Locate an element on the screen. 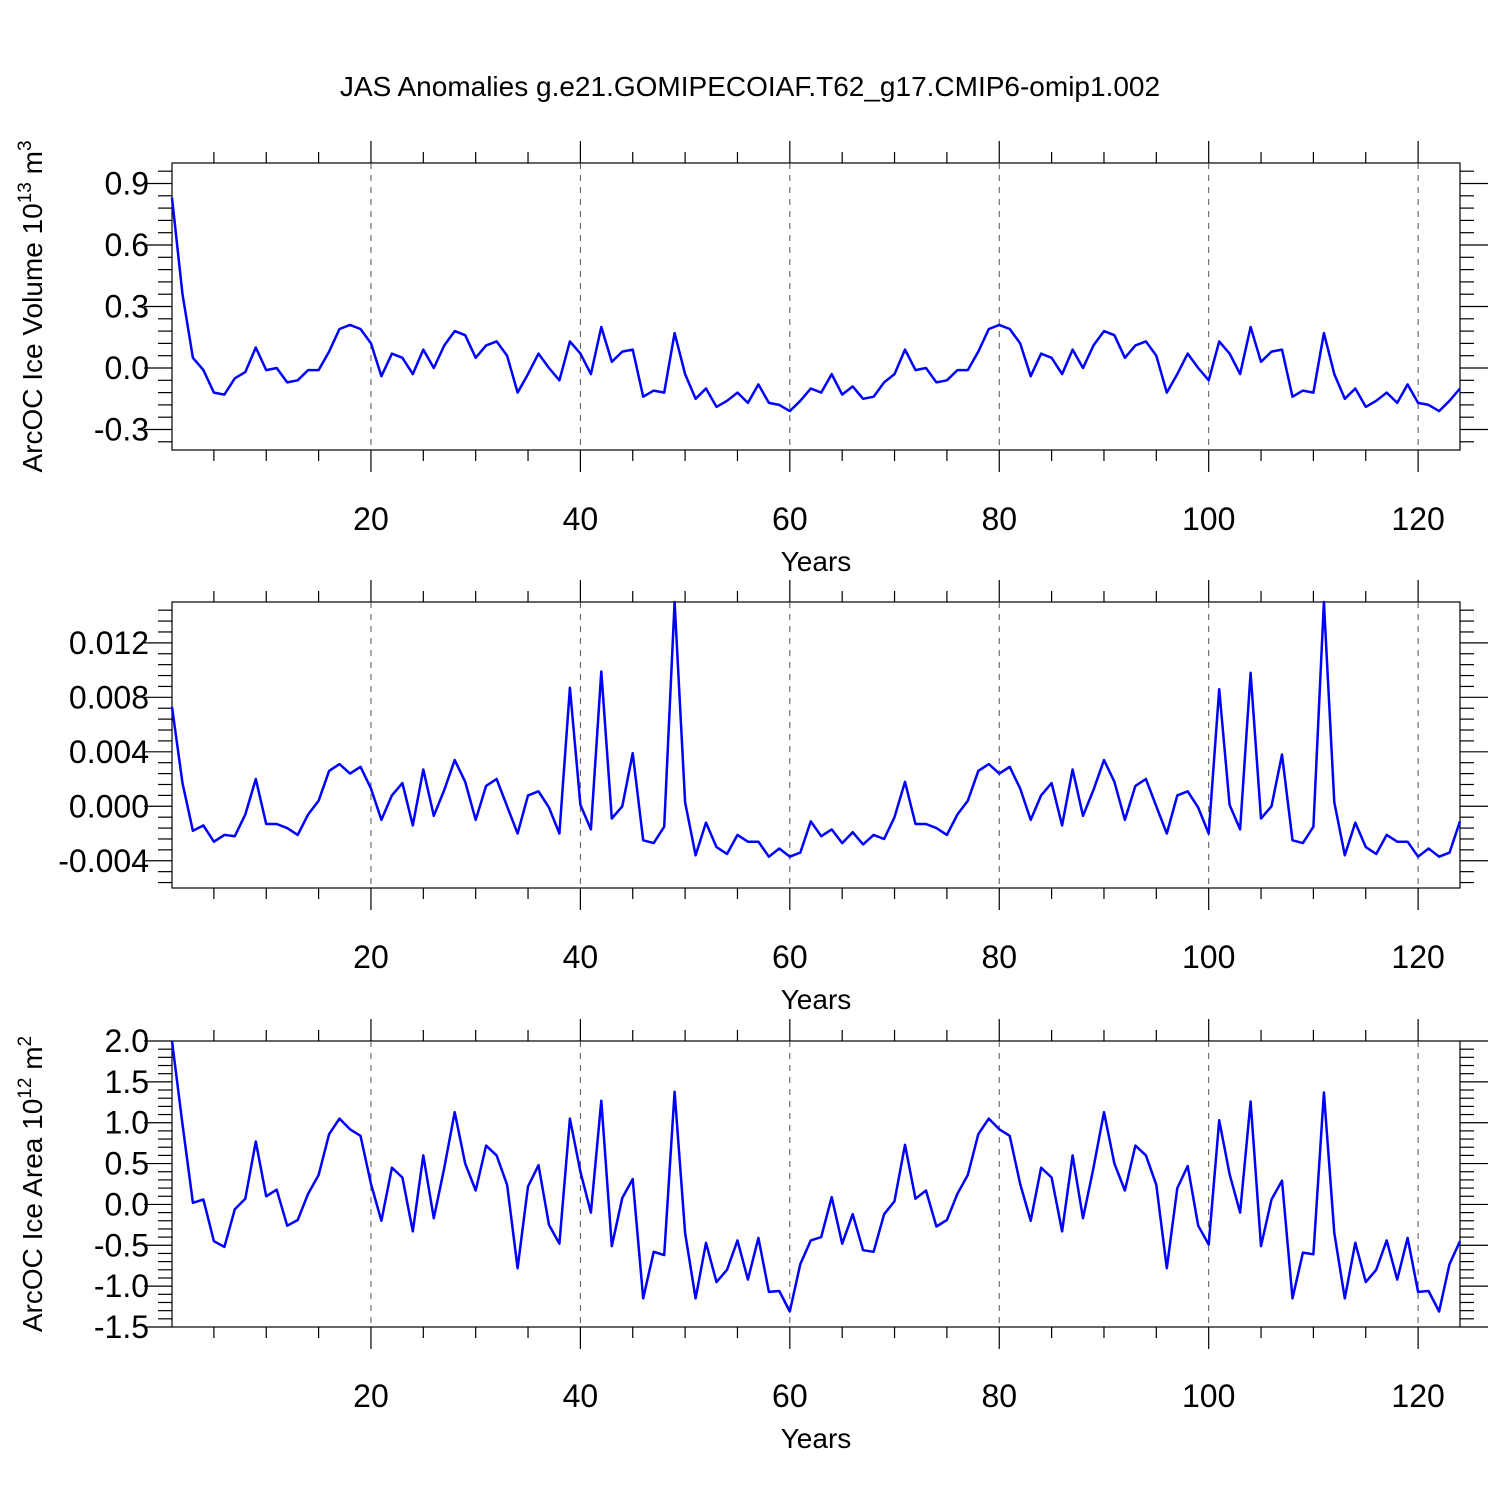 The width and height of the screenshot is (1500, 1500). y-tick-label: 1.5 is located at coordinates (127, 1082).